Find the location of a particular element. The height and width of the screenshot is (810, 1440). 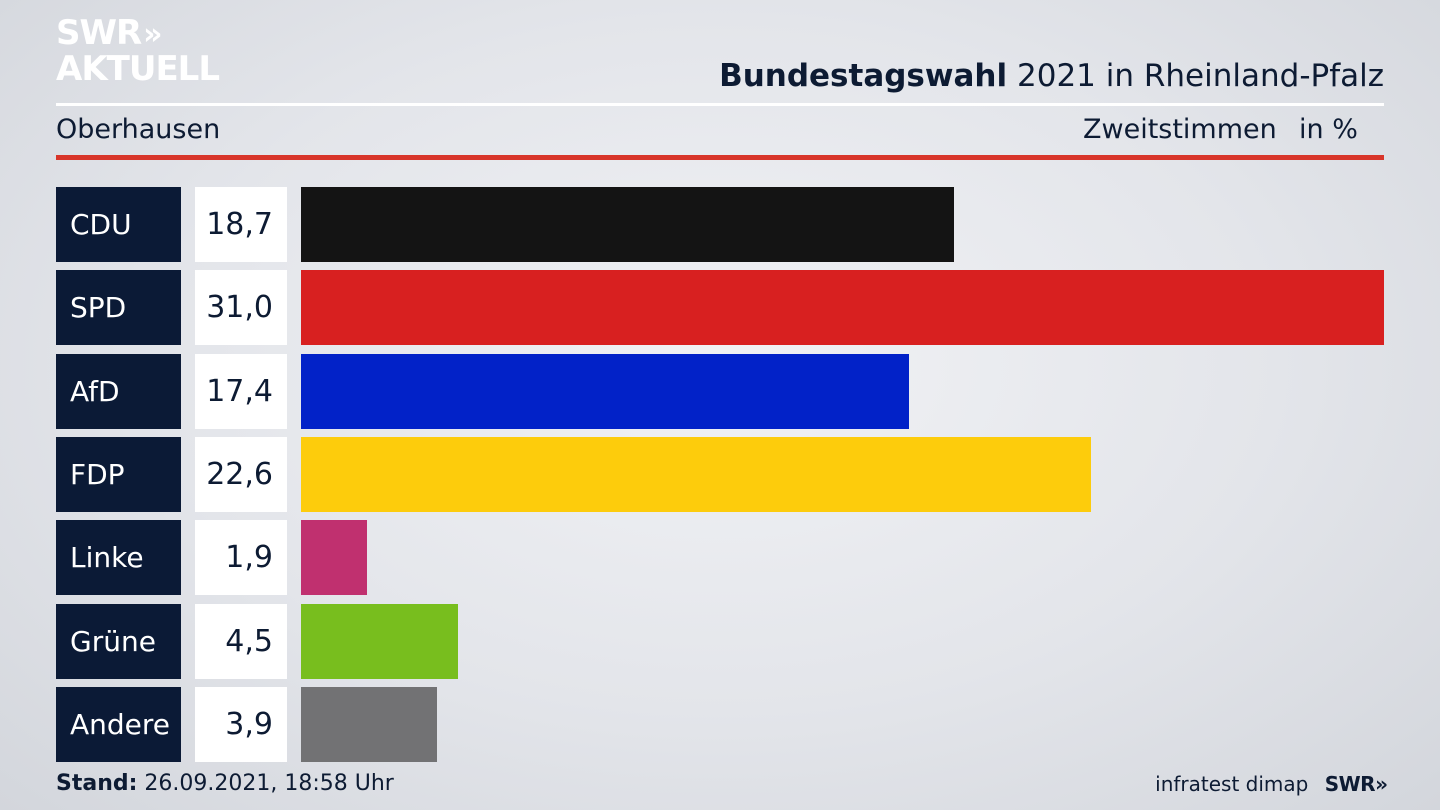

timestamp: Stand: 26.09.2021, 18:58 Uhr is located at coordinates (225, 783).